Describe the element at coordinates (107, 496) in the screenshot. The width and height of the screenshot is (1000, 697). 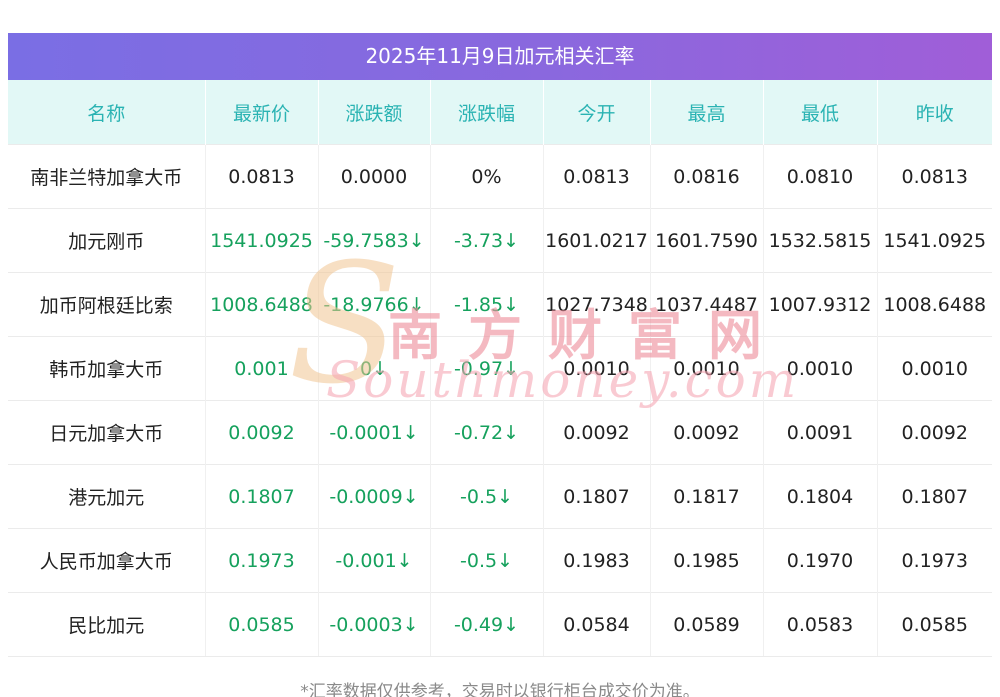
I see `currency-name-cell: 港元加元` at that location.